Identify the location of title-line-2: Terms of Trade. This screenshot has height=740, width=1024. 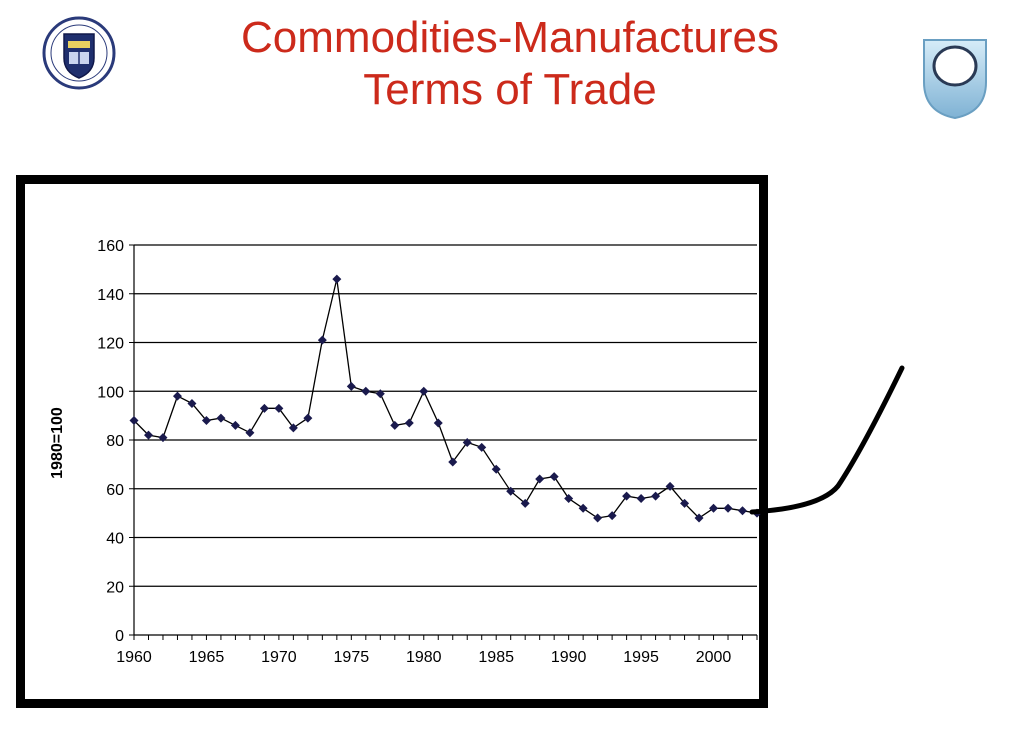
(510, 89).